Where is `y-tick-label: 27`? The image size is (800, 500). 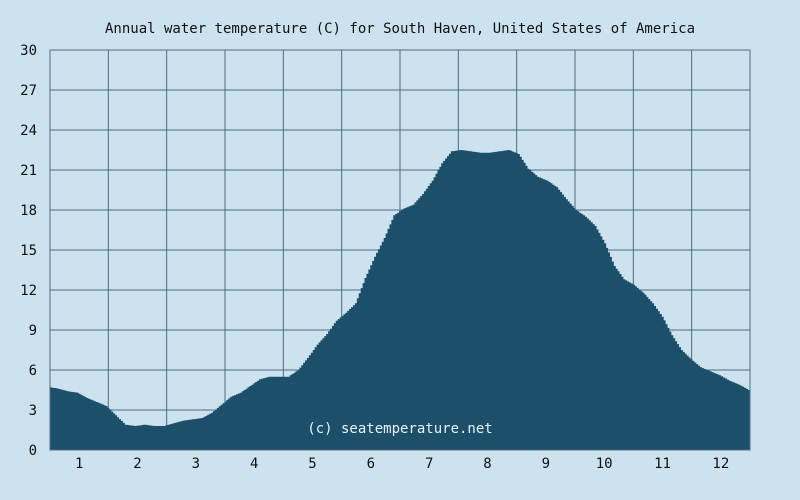
y-tick-label: 27 is located at coordinates (28, 91).